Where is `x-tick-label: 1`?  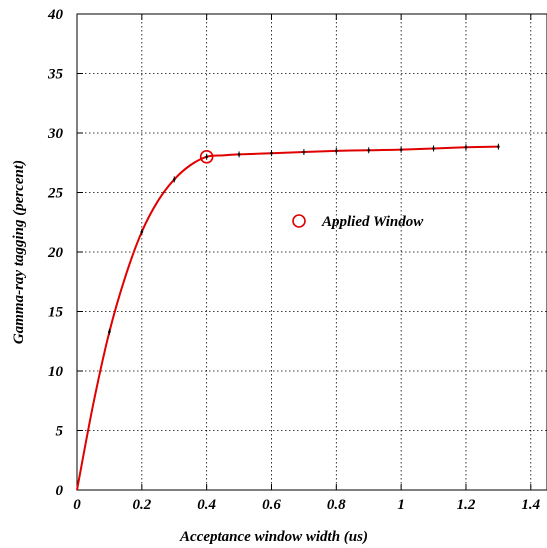
x-tick-label: 1 is located at coordinates (401, 505).